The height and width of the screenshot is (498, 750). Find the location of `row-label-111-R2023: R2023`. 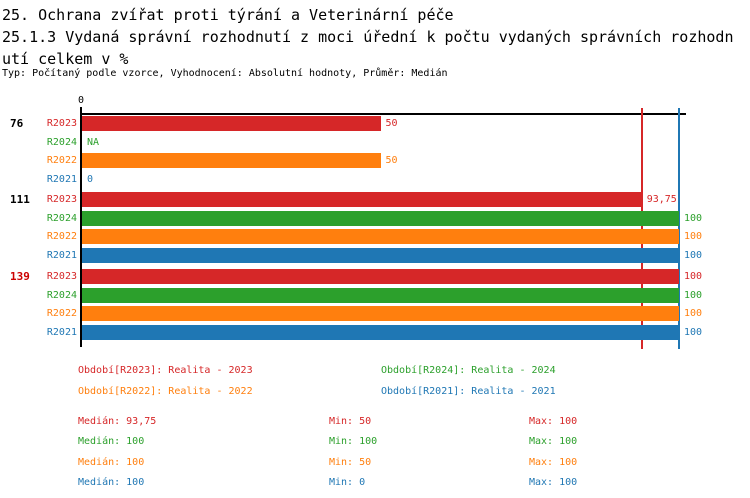

row-label-111-R2023: R2023 is located at coordinates (61, 199).